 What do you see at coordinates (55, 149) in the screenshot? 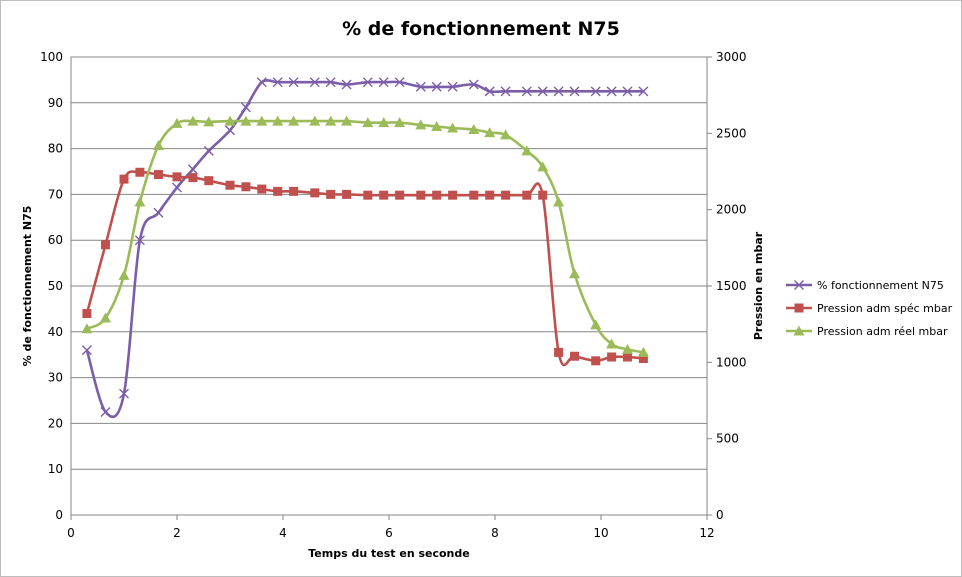
I see `y-tick-label: 80` at bounding box center [55, 149].